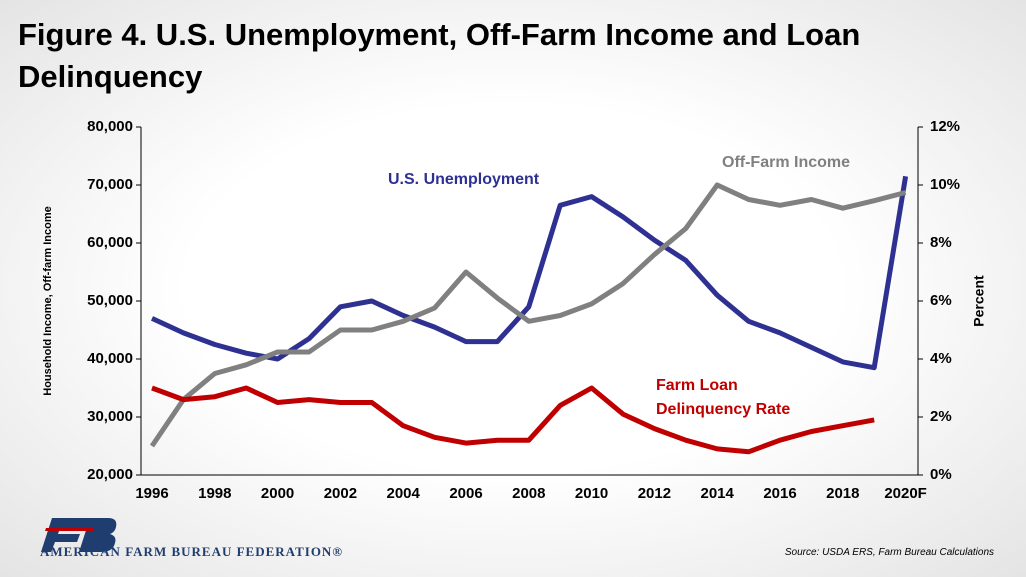 The image size is (1026, 577). Describe the element at coordinates (945, 184) in the screenshot. I see `y2-tick-label: 10%` at that location.